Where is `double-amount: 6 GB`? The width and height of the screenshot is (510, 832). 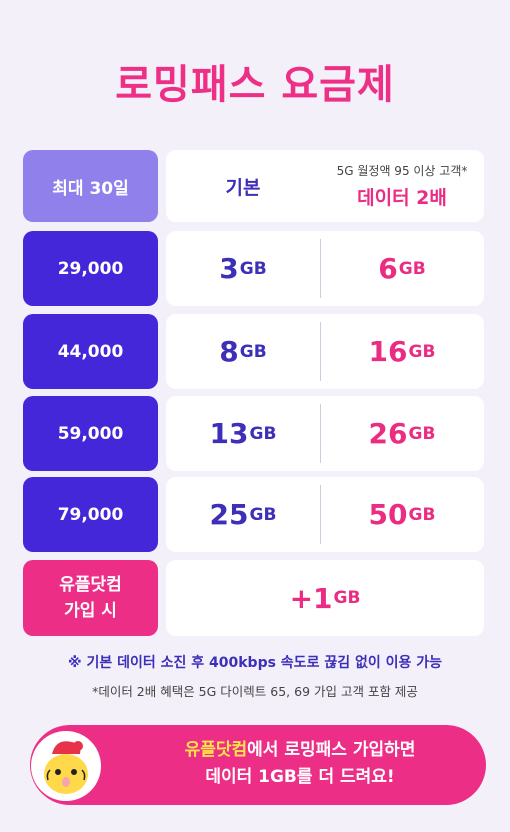 double-amount: 6 GB is located at coordinates (402, 268).